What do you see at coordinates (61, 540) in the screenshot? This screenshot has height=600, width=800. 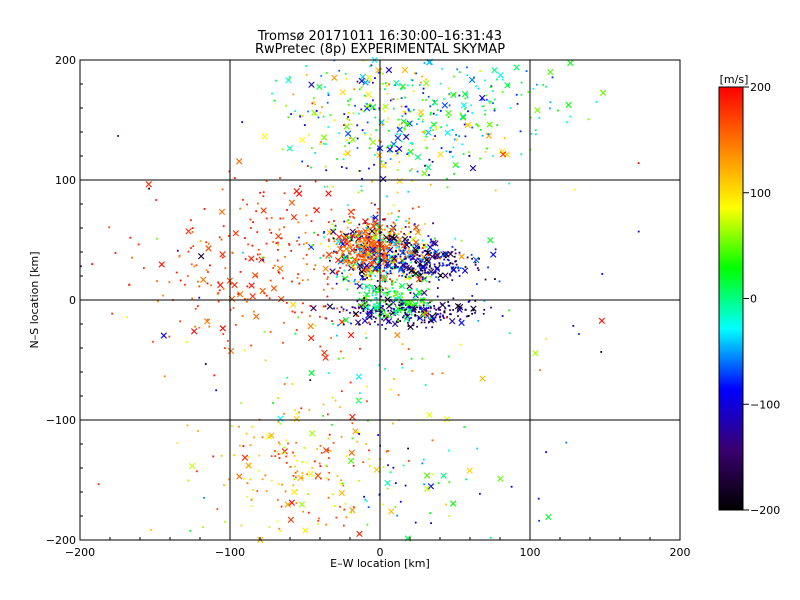 I see `y-tick-label: −200` at bounding box center [61, 540].